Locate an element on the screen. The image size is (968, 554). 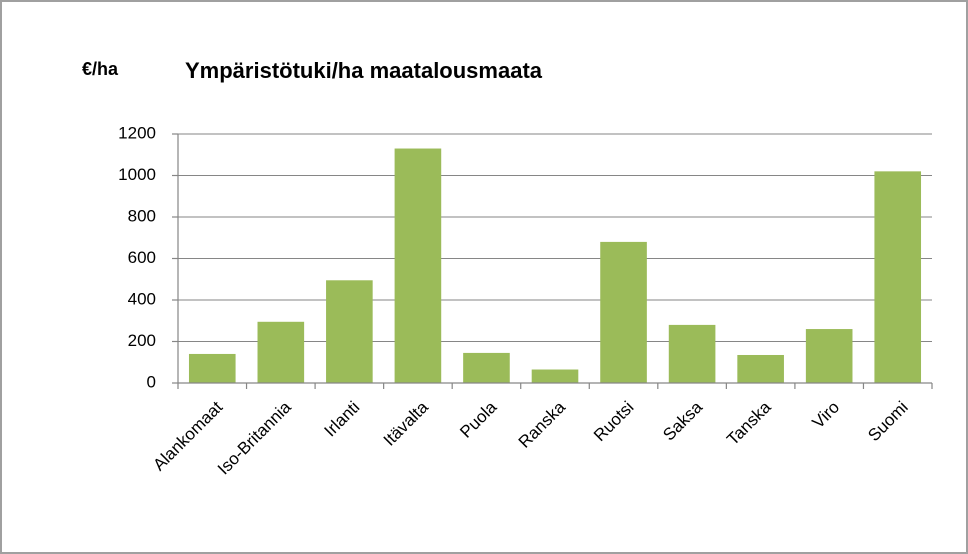
chart-title: Ympäristötuki/ha maatalousmaata is located at coordinates (364, 70).